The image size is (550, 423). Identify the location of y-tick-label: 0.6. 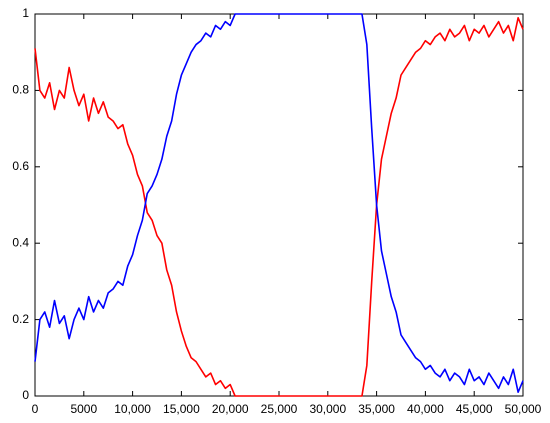
(20, 166).